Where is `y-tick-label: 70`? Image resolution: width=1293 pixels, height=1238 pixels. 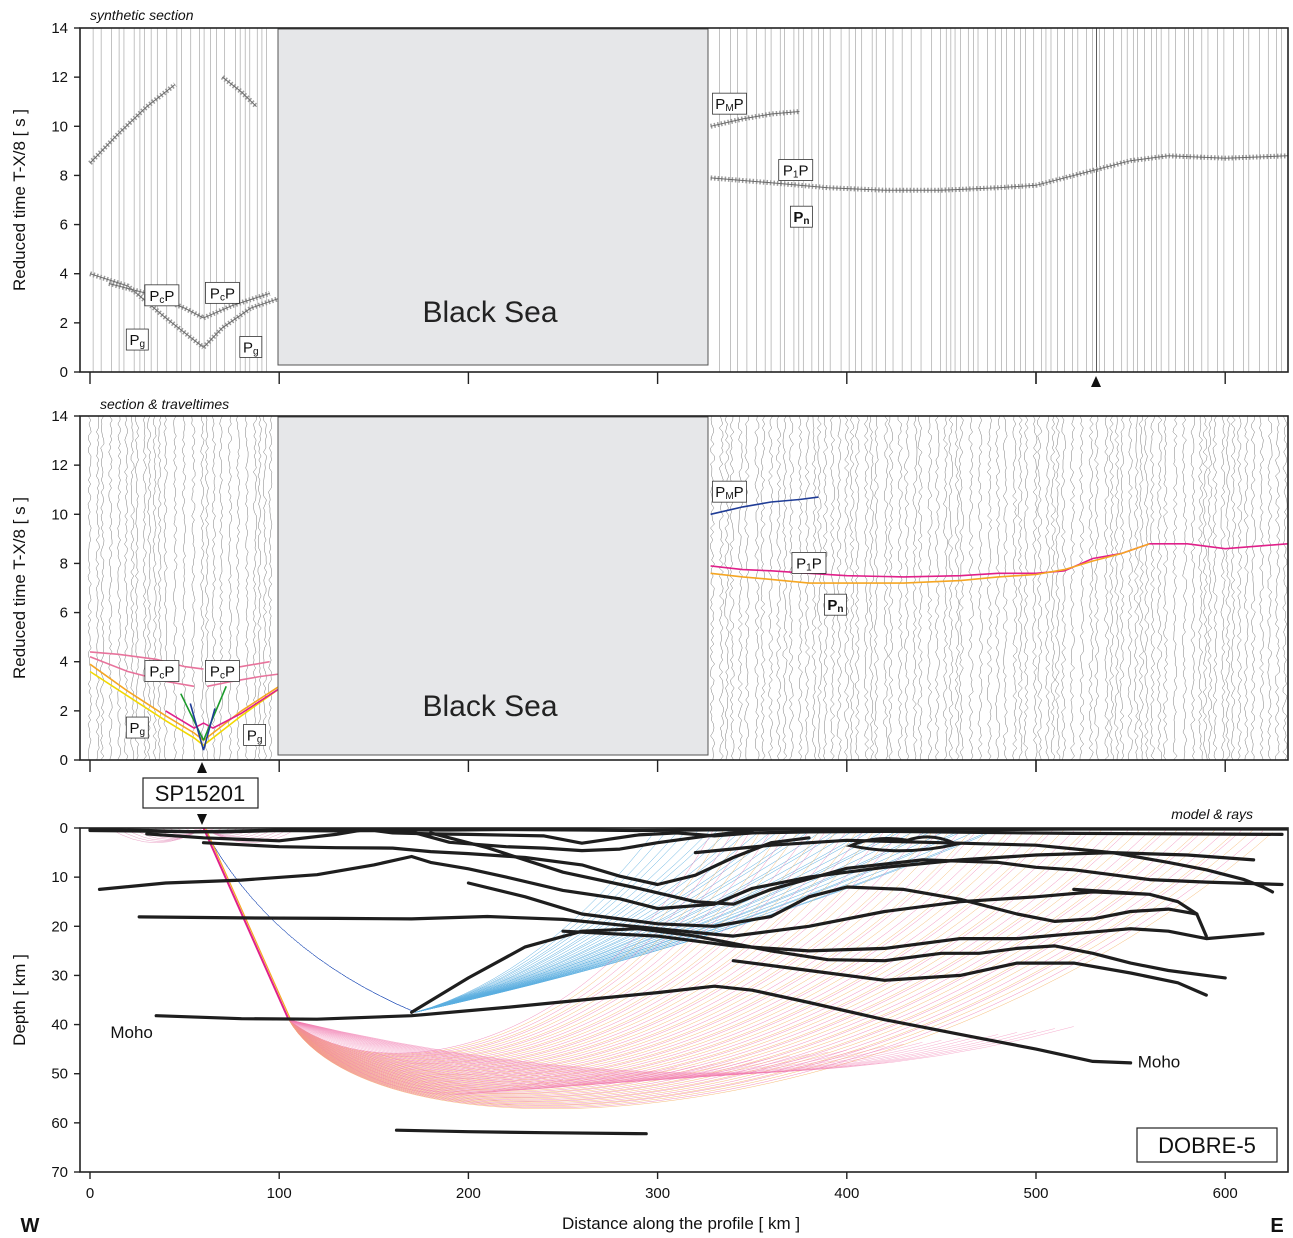
y-tick-label: 70 is located at coordinates (59, 1172).